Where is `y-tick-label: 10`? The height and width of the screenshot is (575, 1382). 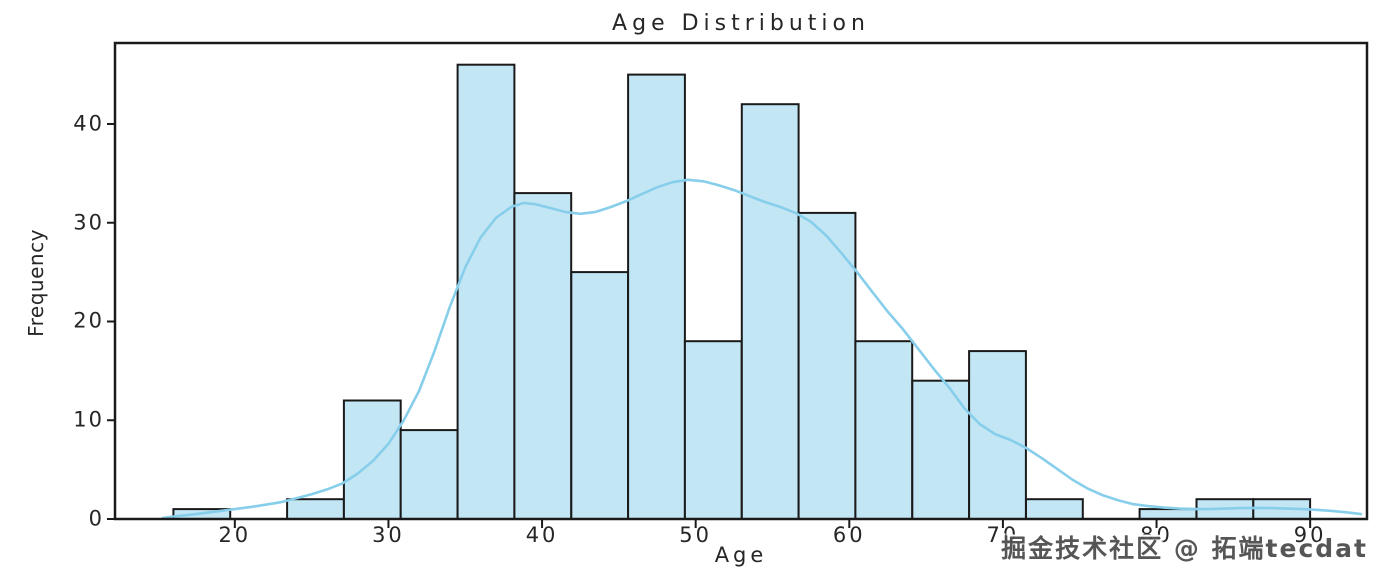 y-tick-label: 10 is located at coordinates (88, 419).